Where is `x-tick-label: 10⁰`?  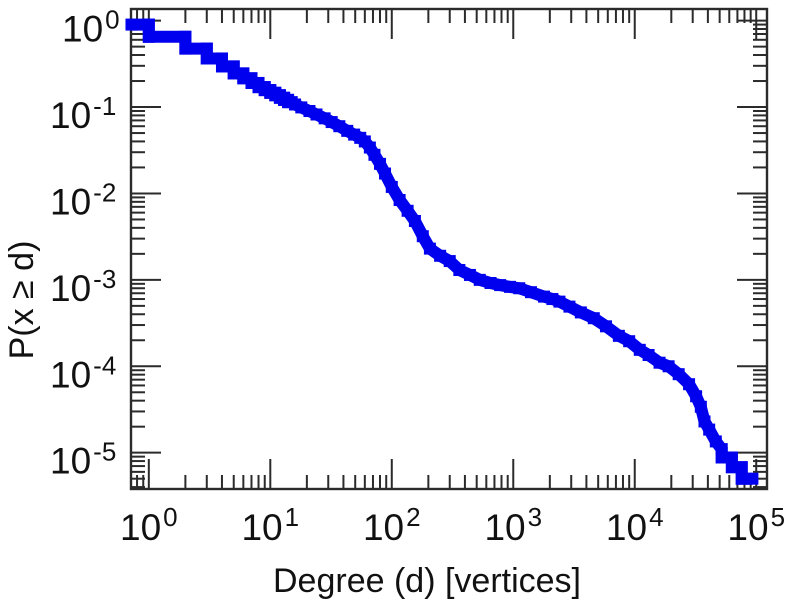
x-tick-label: 10⁰ is located at coordinates (149, 525).